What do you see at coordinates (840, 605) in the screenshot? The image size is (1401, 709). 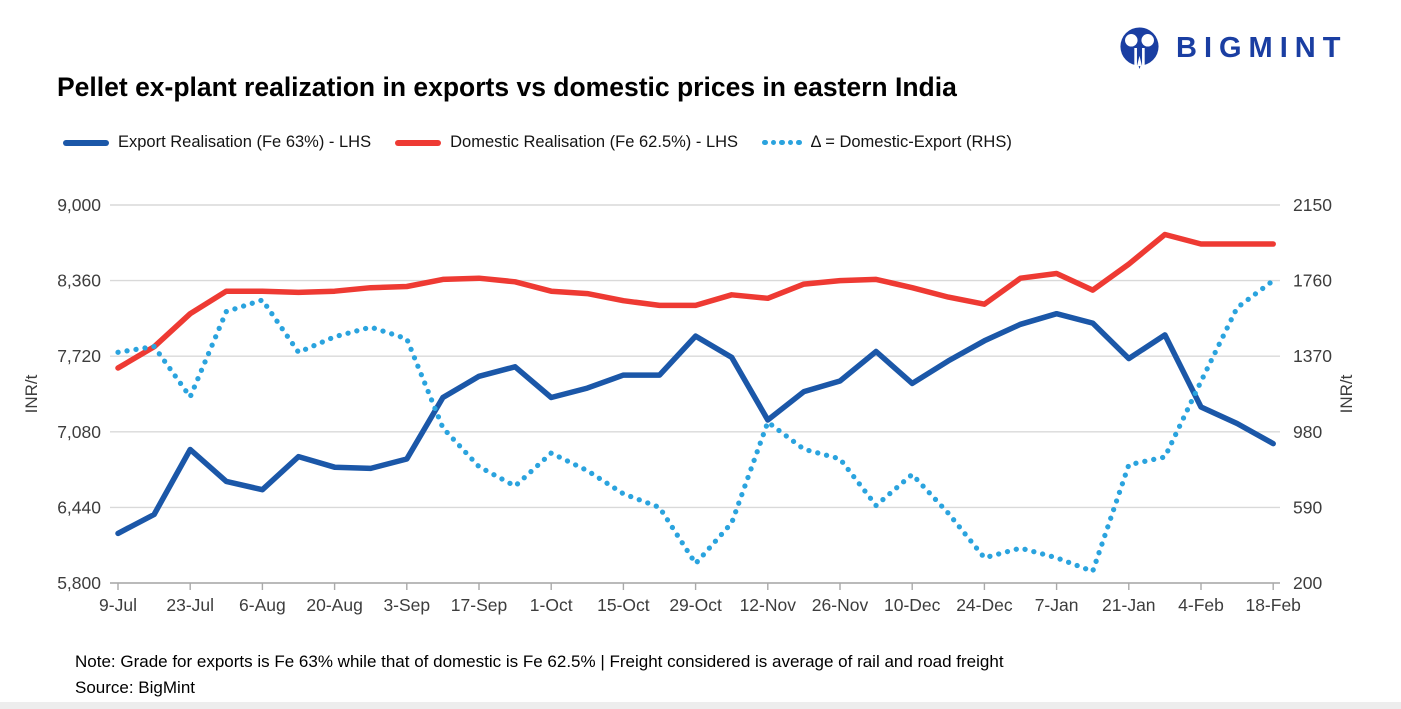 I see `x-axis-label: 26-Nov` at bounding box center [840, 605].